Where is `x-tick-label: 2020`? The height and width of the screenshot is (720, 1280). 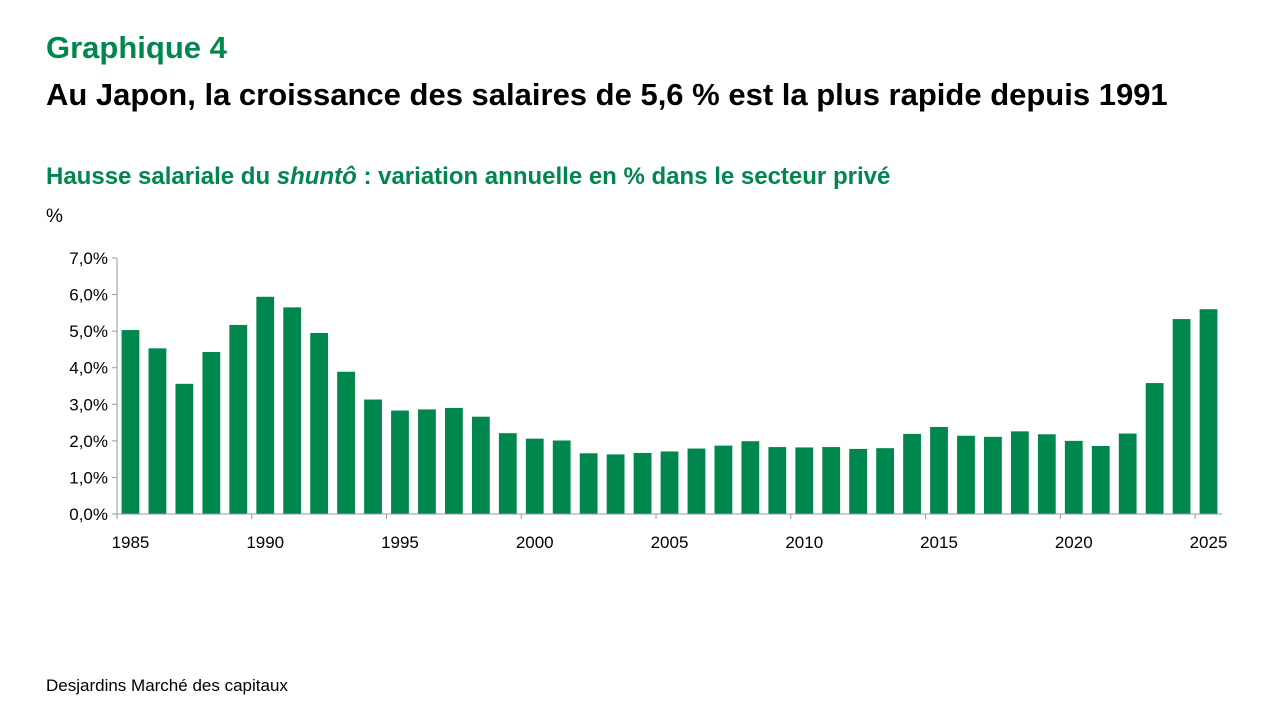
x-tick-label: 2020 is located at coordinates (1074, 542).